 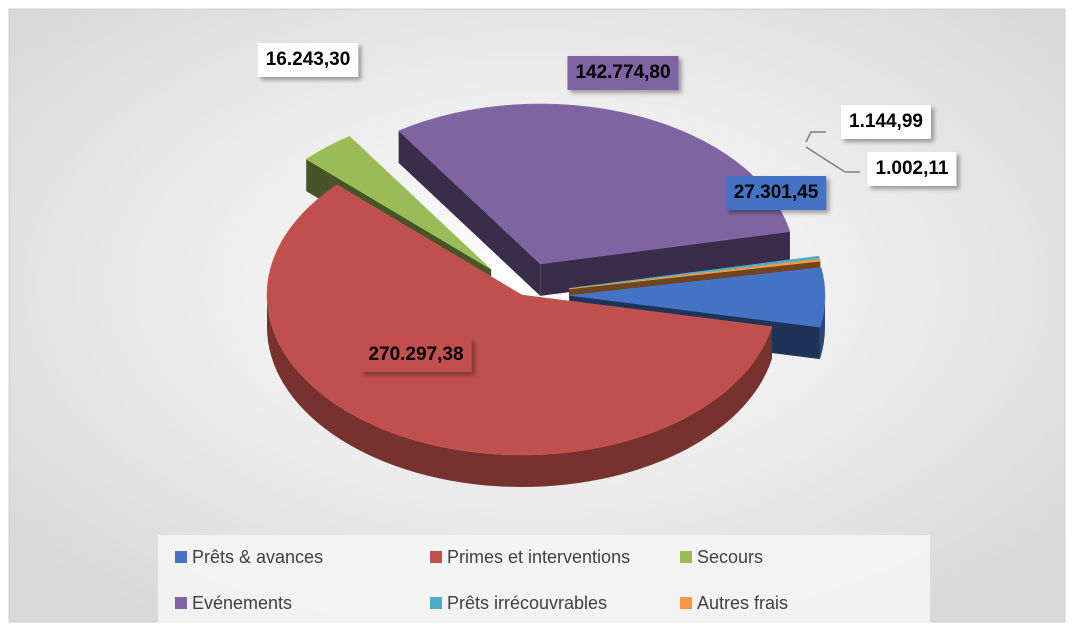 I want to click on data-label: 270.297,38, so click(x=415, y=354).